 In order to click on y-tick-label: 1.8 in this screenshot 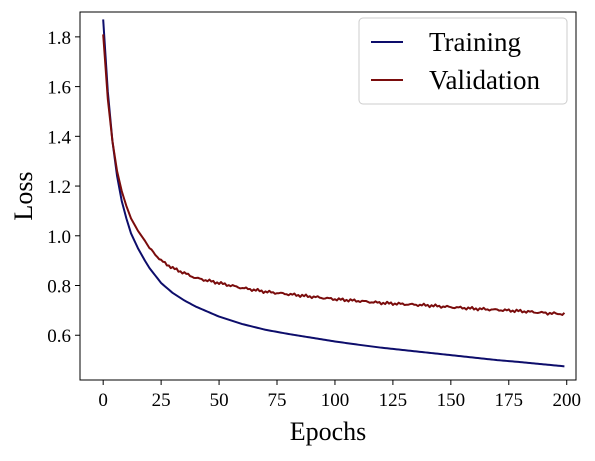, I will do `click(59, 38)`.